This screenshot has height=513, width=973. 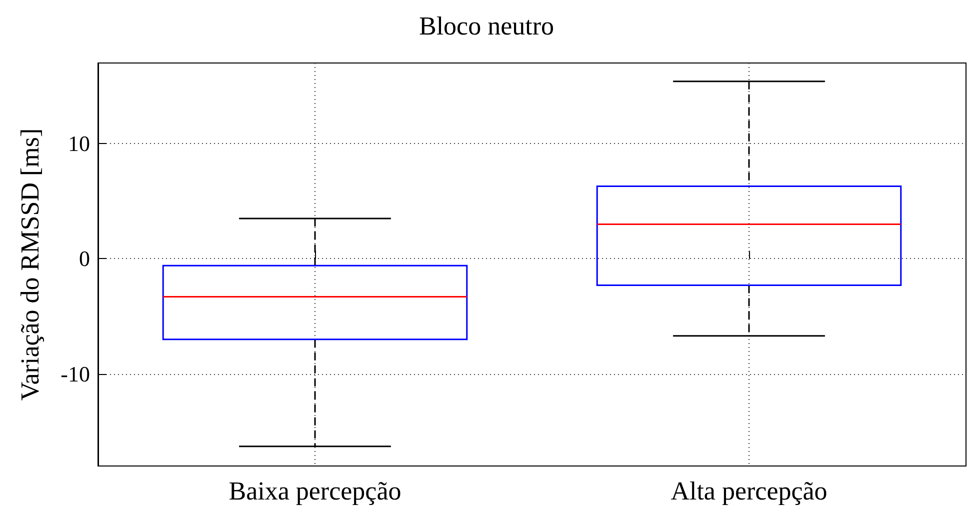 I want to click on chart-title: Bloco neutro, so click(x=486, y=26).